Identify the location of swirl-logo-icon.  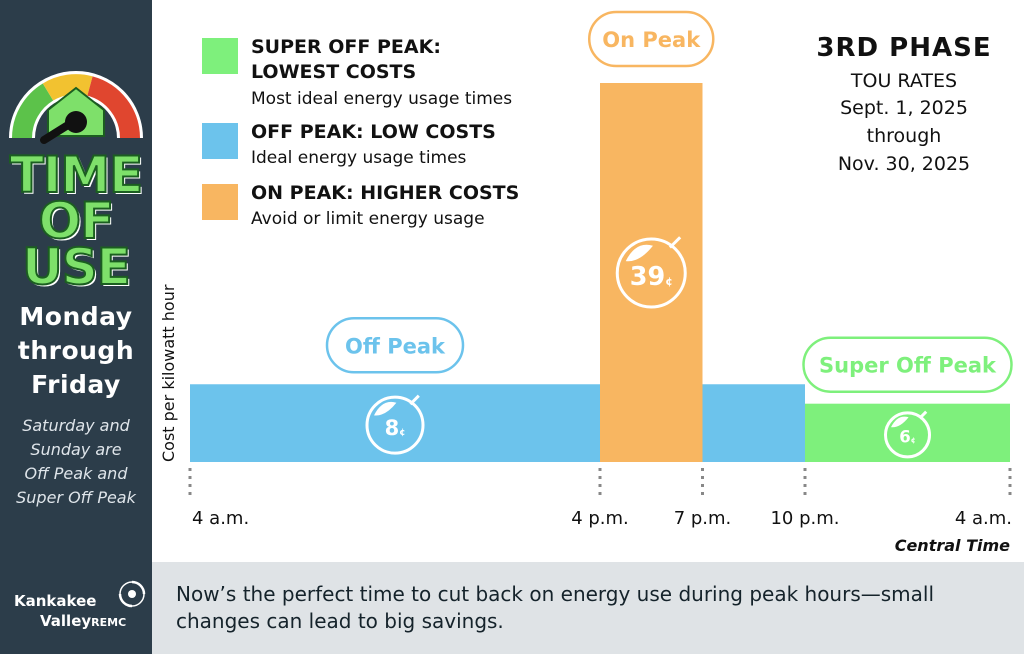
(132, 594).